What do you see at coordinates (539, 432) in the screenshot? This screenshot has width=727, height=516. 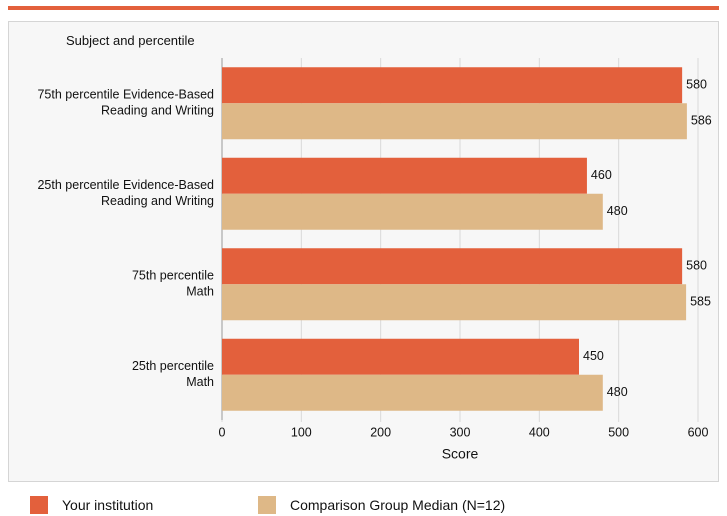 I see `x-tick-label: 400` at bounding box center [539, 432].